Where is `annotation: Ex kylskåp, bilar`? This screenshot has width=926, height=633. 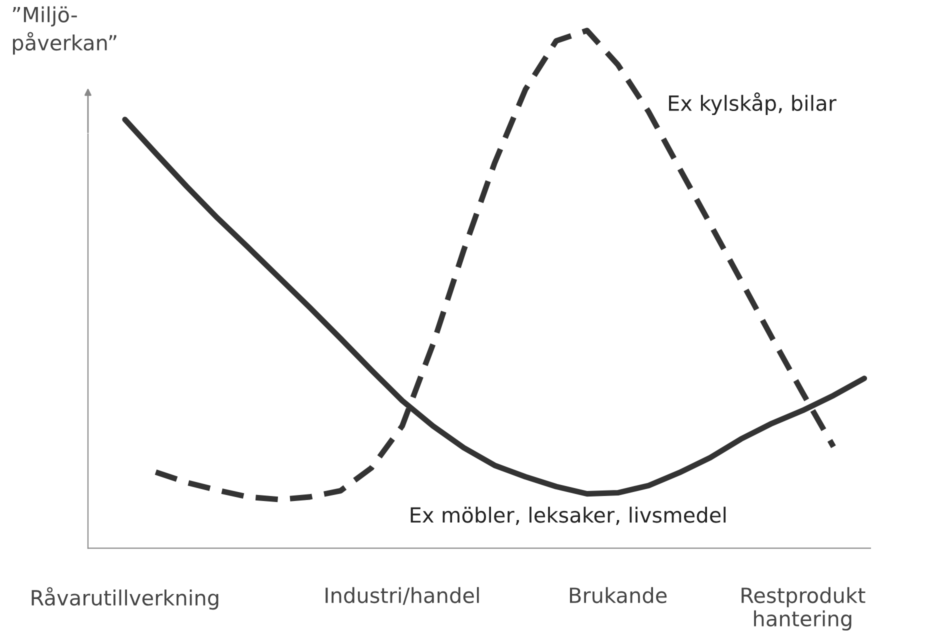
annotation: Ex kylskåp, bilar is located at coordinates (752, 104).